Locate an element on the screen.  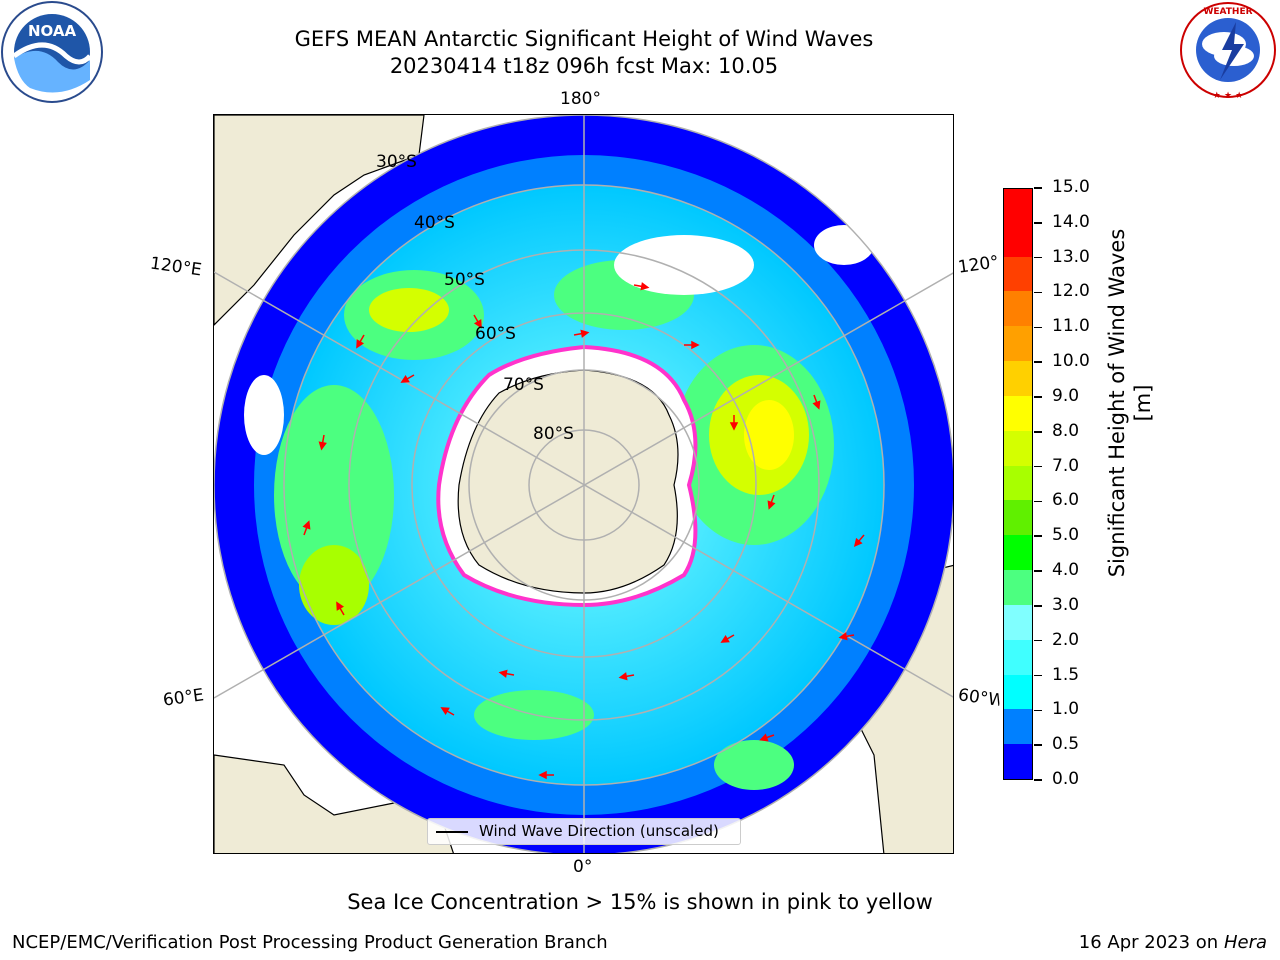
lon-label-left-upper: 120°E is located at coordinates (175, 267).